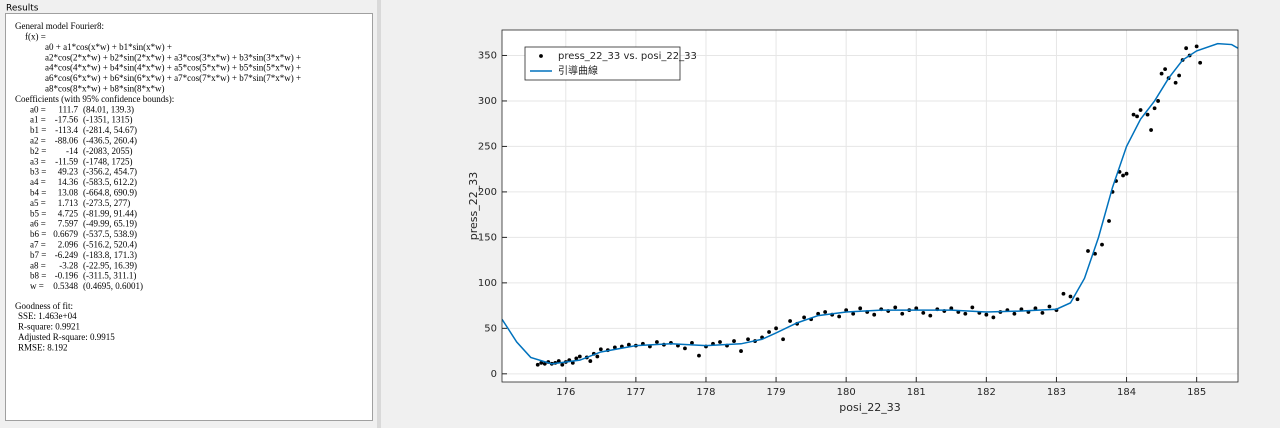 Image resolution: width=1280 pixels, height=428 pixels. What do you see at coordinates (565, 392) in the screenshot?
I see `x-tick-label: 176` at bounding box center [565, 392].